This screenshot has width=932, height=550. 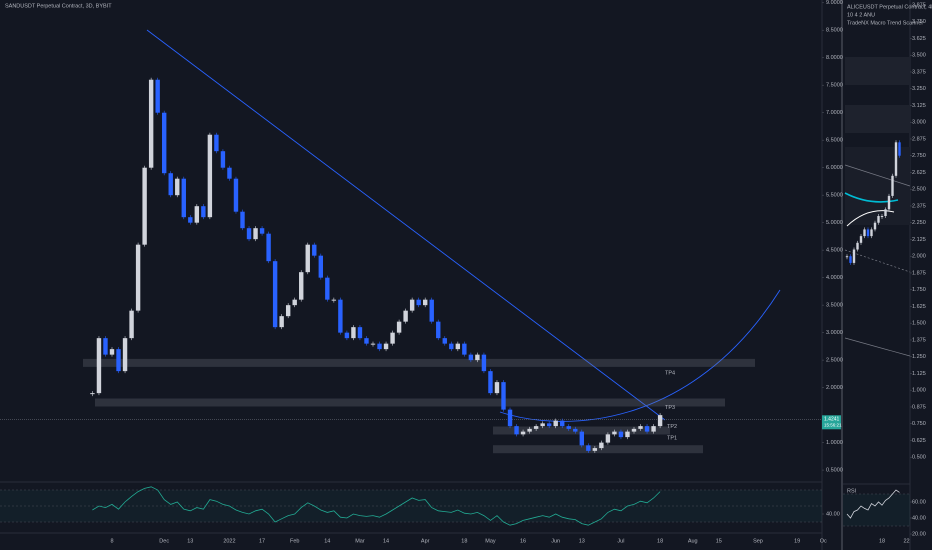 I want to click on y-tick-label: 6.0000, so click(x=834, y=168).